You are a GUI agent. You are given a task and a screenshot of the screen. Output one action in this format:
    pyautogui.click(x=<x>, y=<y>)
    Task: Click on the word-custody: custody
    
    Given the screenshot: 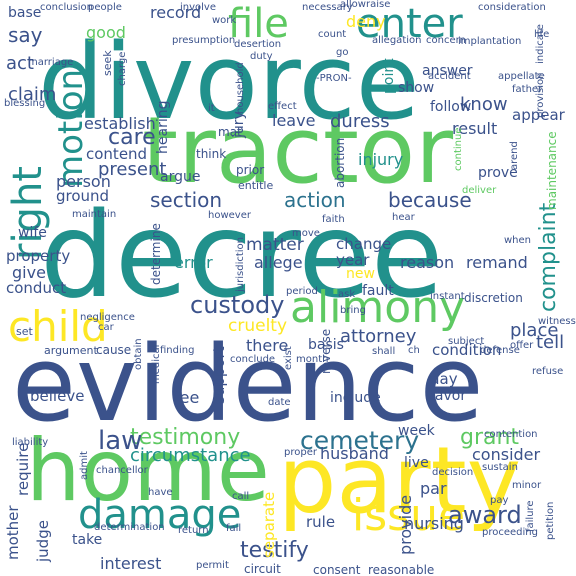 What is the action you would take?
    pyautogui.click(x=237, y=305)
    